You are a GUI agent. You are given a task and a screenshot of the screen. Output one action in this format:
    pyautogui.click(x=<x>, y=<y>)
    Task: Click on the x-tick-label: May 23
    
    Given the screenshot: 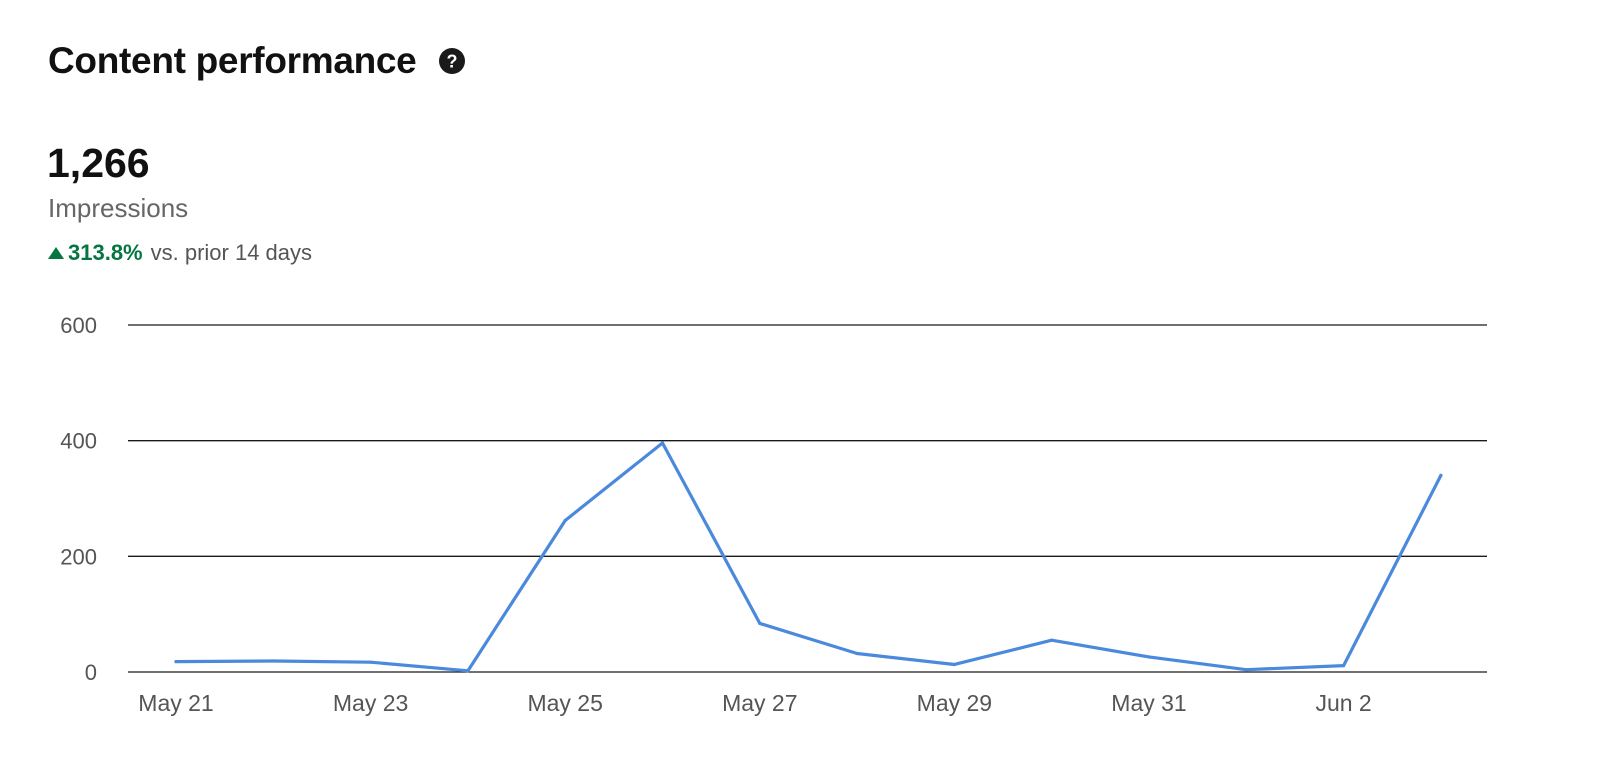 What is the action you would take?
    pyautogui.click(x=370, y=703)
    